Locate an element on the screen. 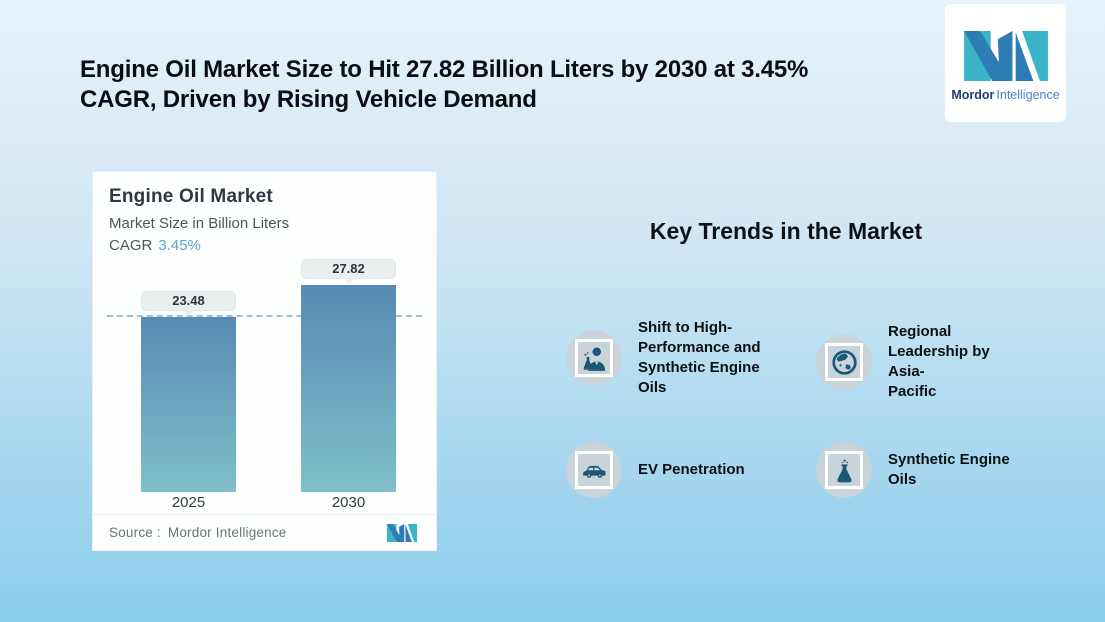 This screenshot has width=1105, height=622. mordor-intelligence-mini-icon is located at coordinates (402, 532).